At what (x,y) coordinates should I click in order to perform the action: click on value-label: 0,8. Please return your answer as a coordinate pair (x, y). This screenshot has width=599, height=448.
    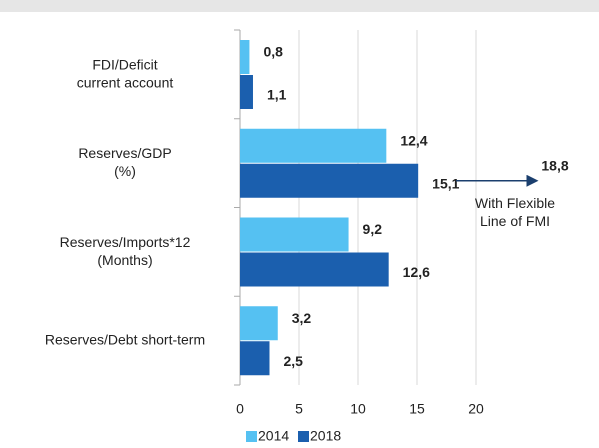
    Looking at the image, I should click on (273, 52).